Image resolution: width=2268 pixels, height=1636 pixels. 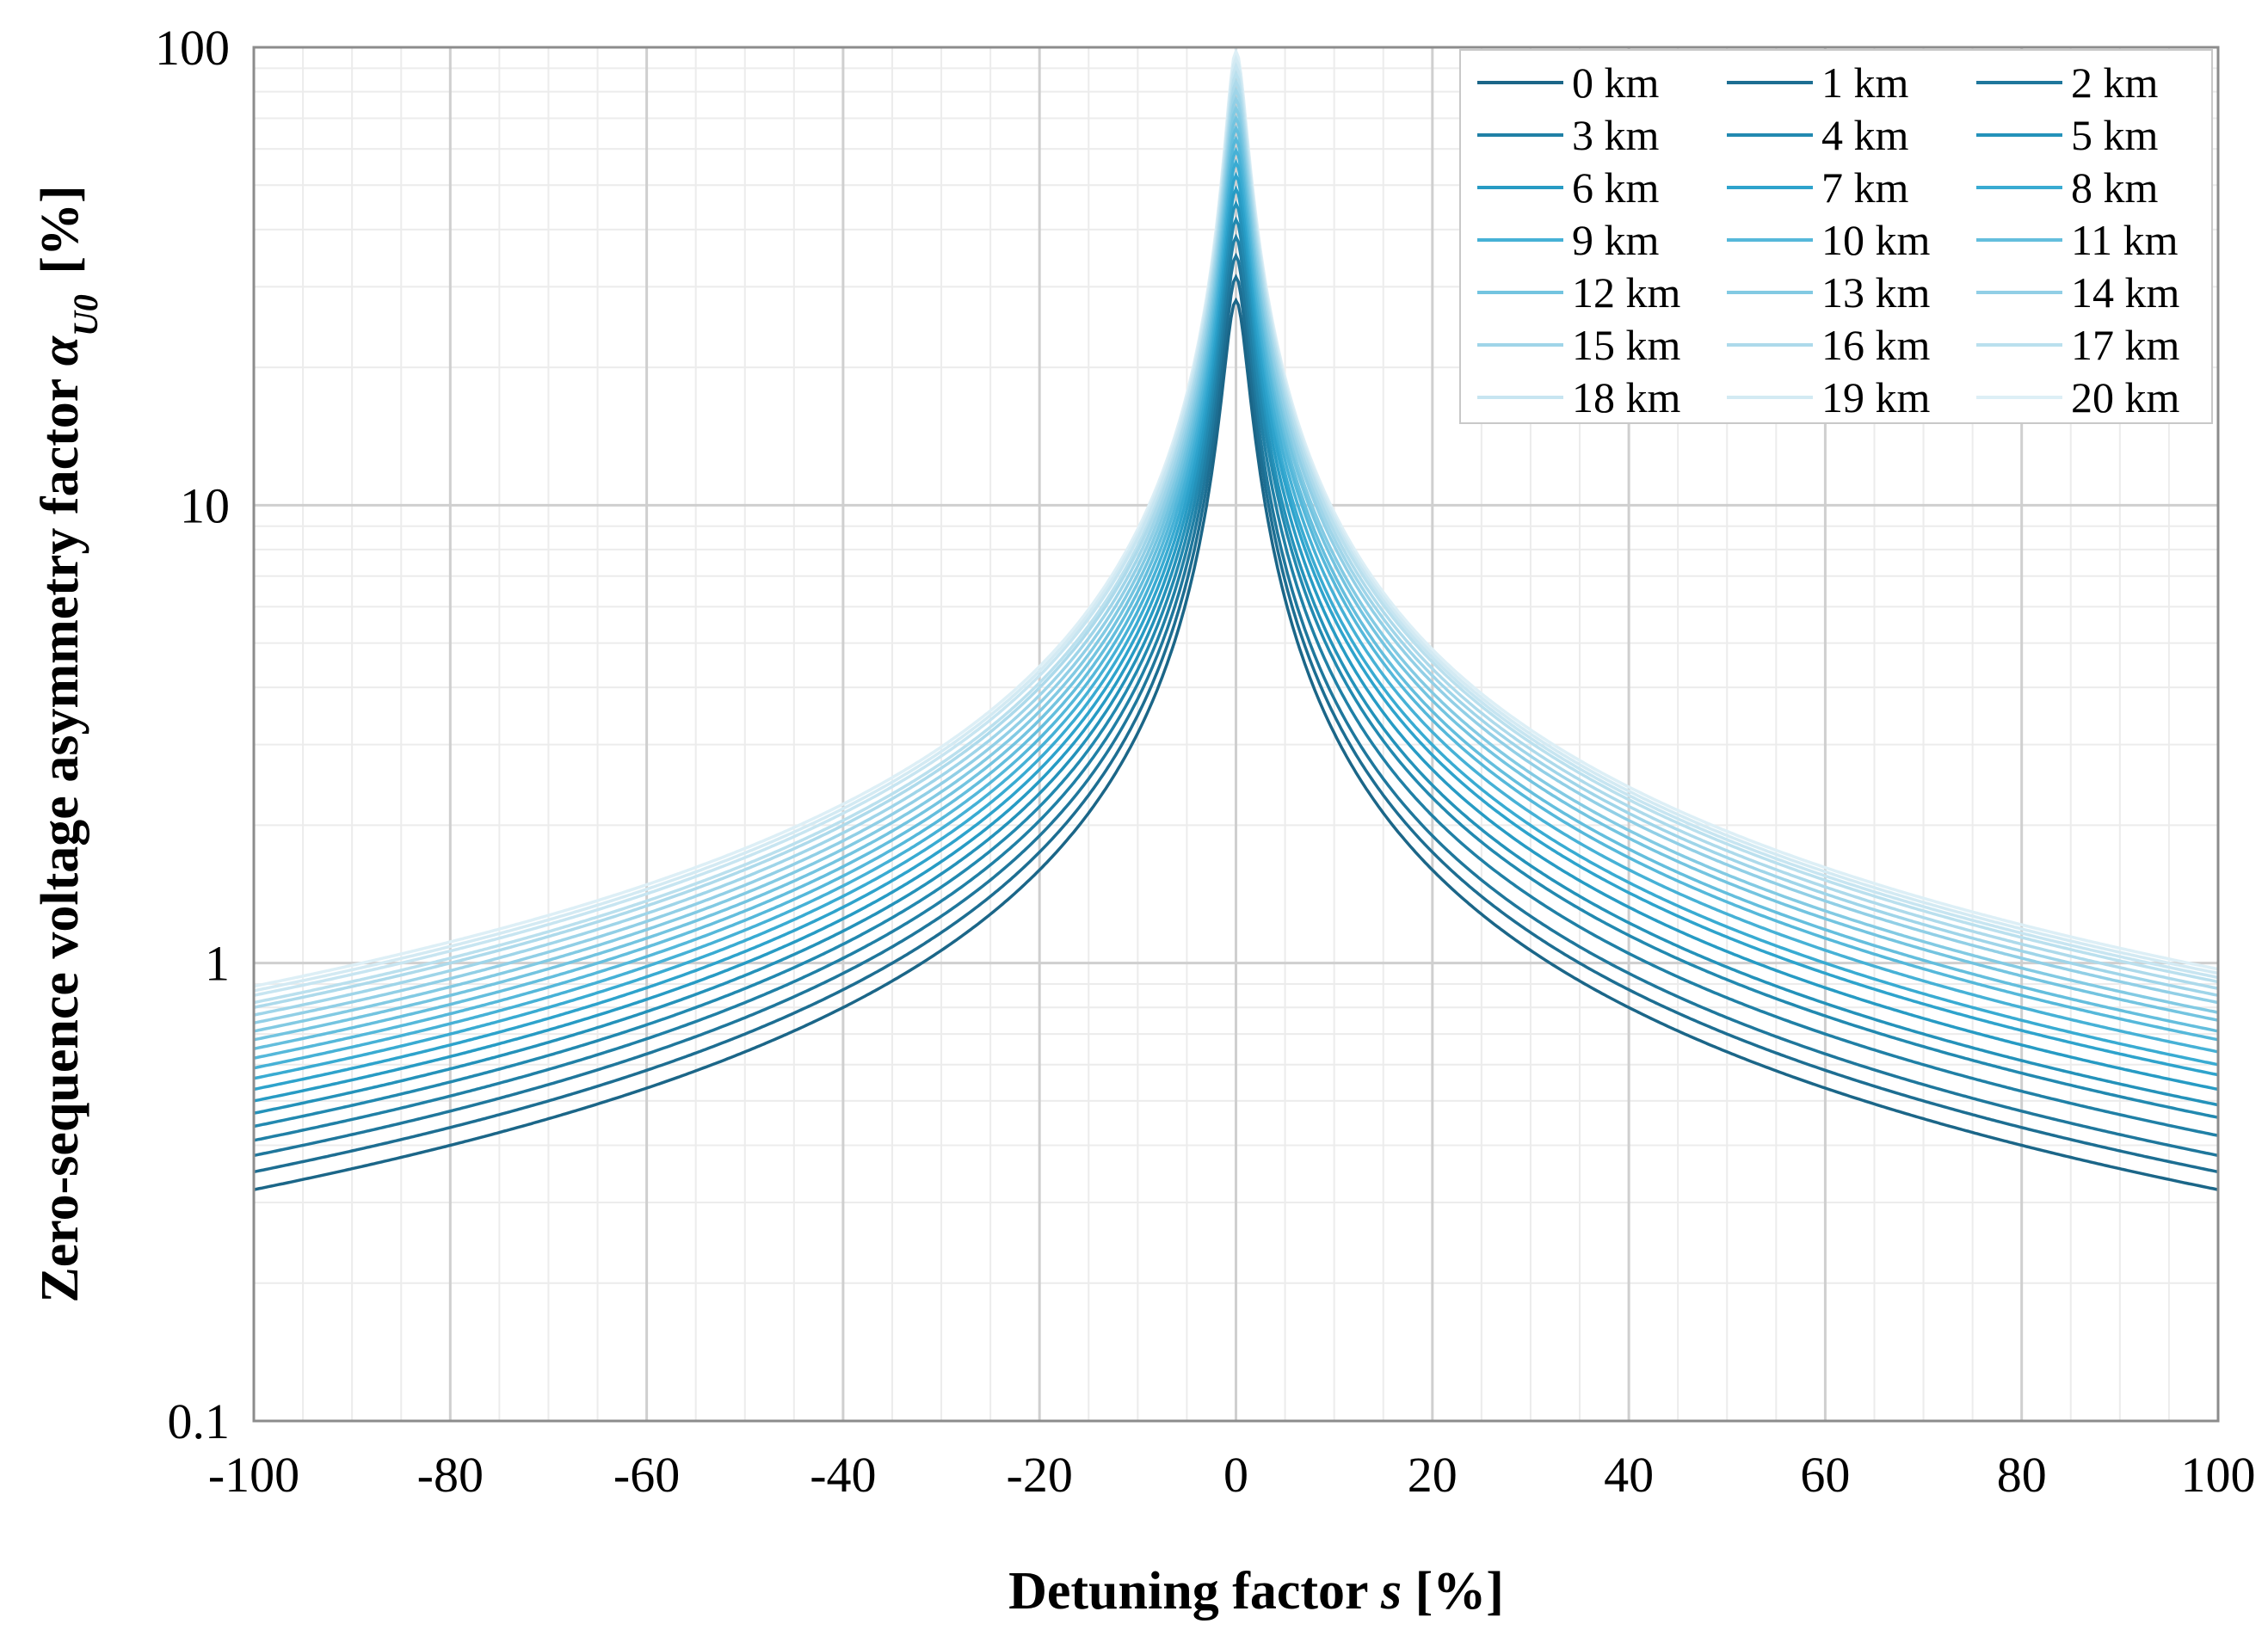 I want to click on y-tick-labels: 0.1 1 10 100, so click(x=192, y=734).